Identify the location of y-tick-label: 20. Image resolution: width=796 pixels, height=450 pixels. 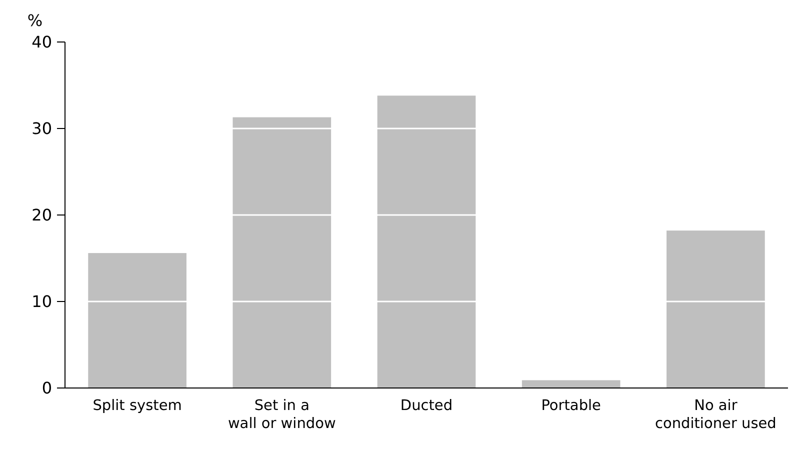
(42, 215).